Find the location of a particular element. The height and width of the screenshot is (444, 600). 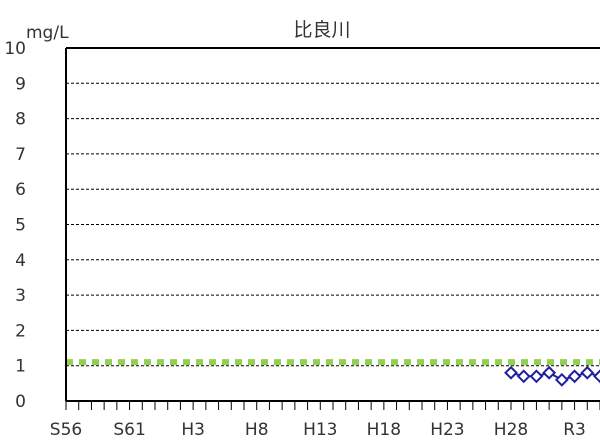

x-tick-label: R3 is located at coordinates (574, 430).